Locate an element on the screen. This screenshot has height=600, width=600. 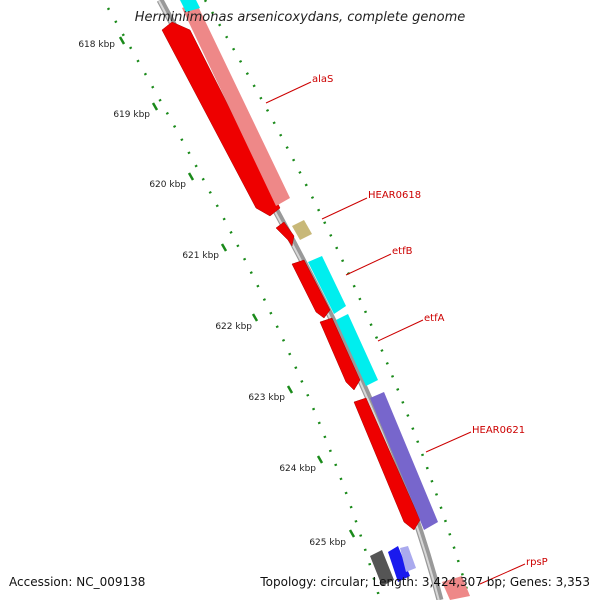
gene-alaS is located at coordinates (236, 104).